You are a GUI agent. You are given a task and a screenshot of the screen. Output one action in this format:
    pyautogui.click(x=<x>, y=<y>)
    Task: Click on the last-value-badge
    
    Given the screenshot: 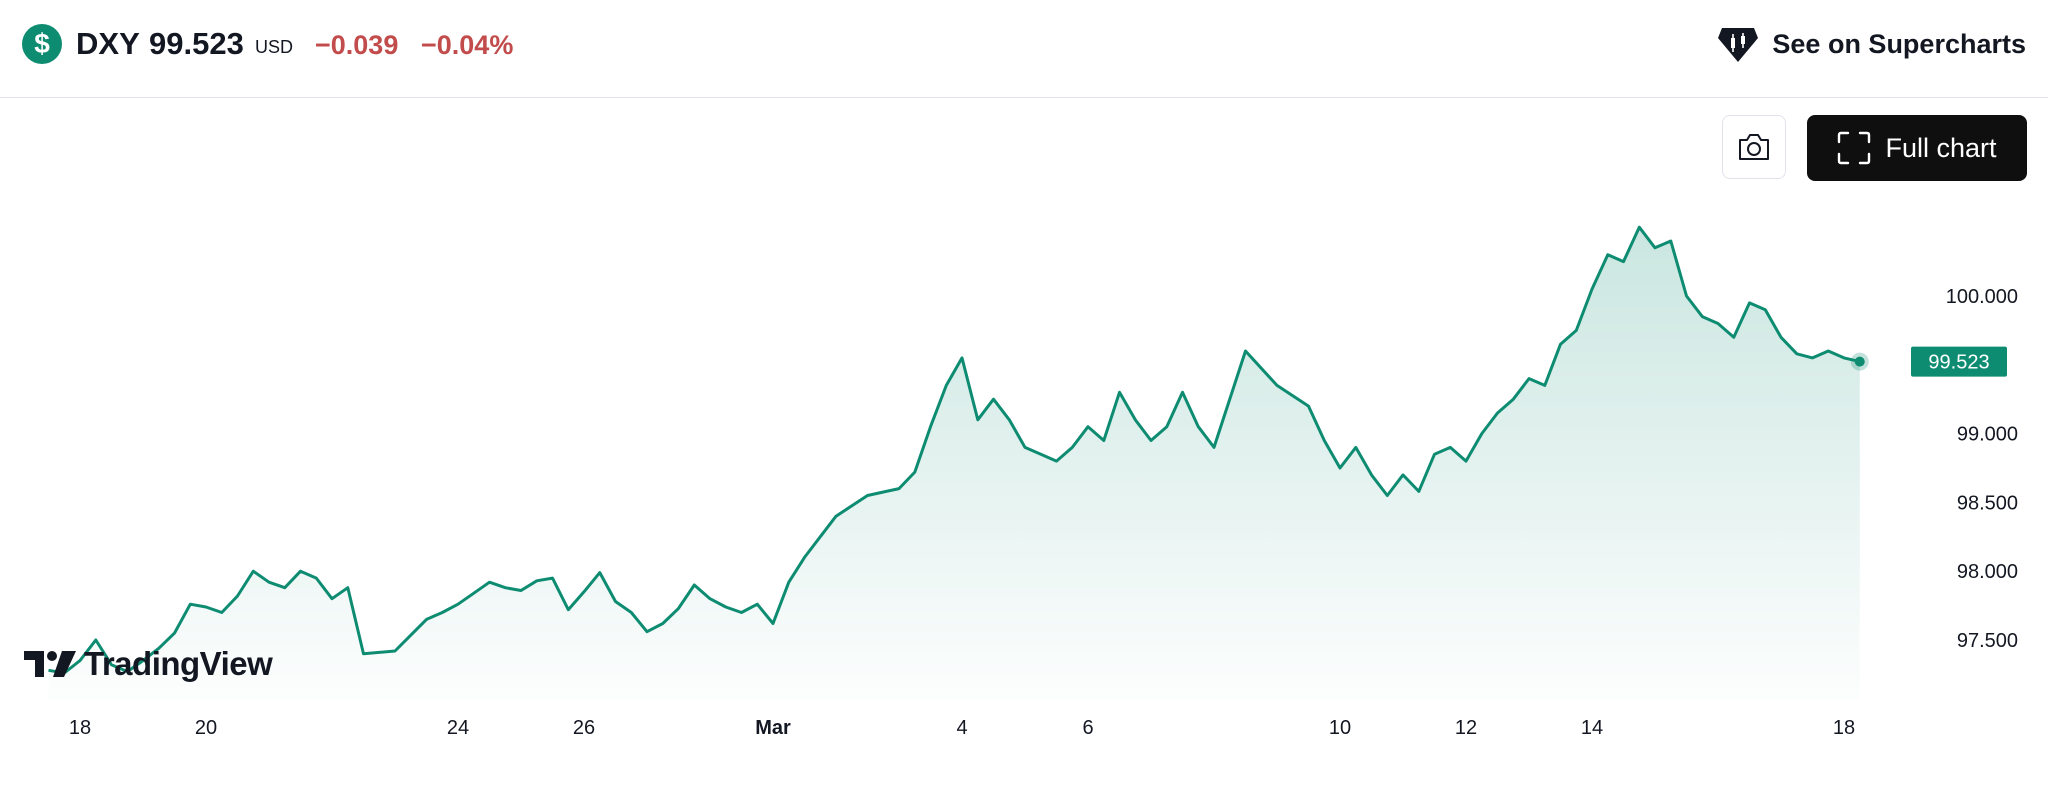 What is the action you would take?
    pyautogui.click(x=1959, y=361)
    